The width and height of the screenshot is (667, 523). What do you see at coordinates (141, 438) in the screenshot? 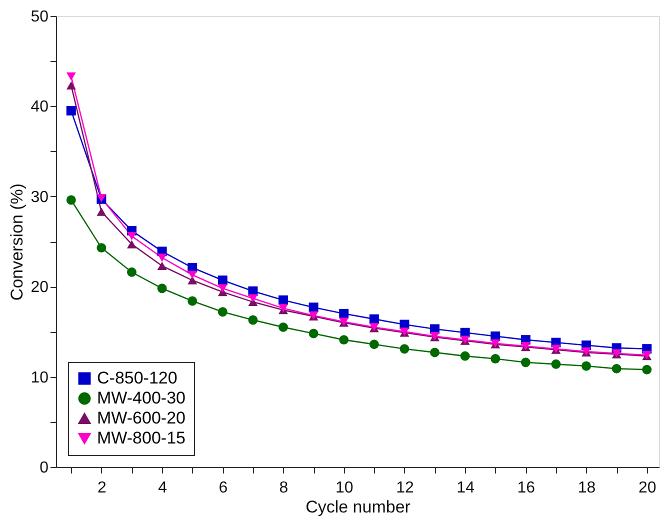
I see `legend-label: MW-800-15` at bounding box center [141, 438].